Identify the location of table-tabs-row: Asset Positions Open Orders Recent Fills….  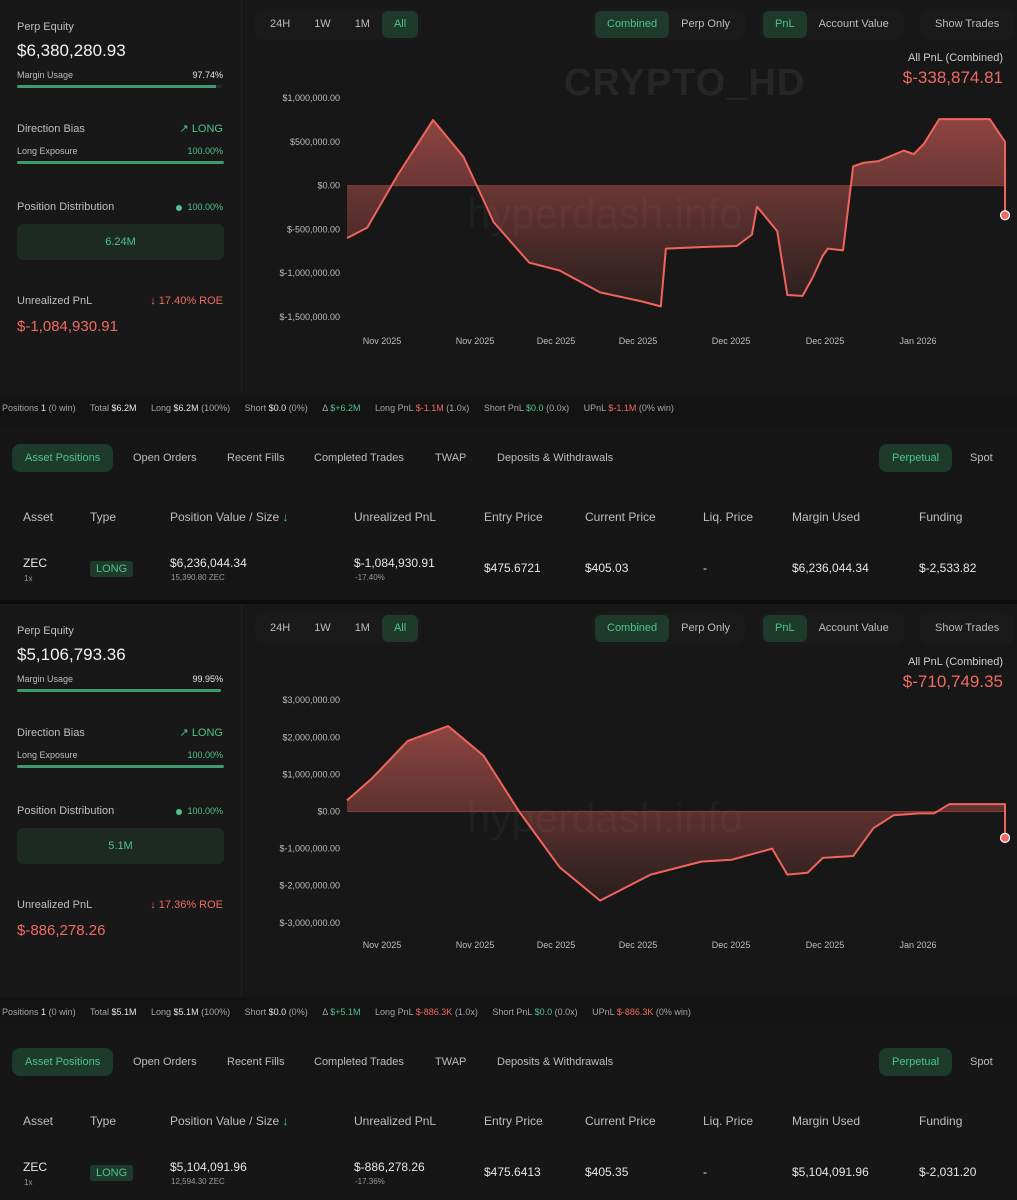
(508, 458).